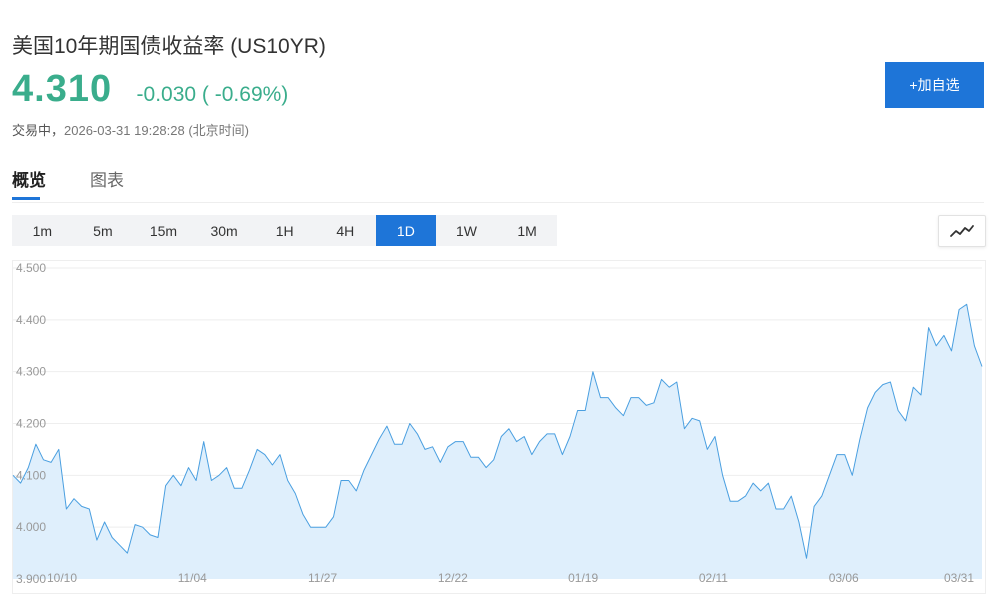  What do you see at coordinates (406, 230) in the screenshot?
I see `range-1d-button: 1D` at bounding box center [406, 230].